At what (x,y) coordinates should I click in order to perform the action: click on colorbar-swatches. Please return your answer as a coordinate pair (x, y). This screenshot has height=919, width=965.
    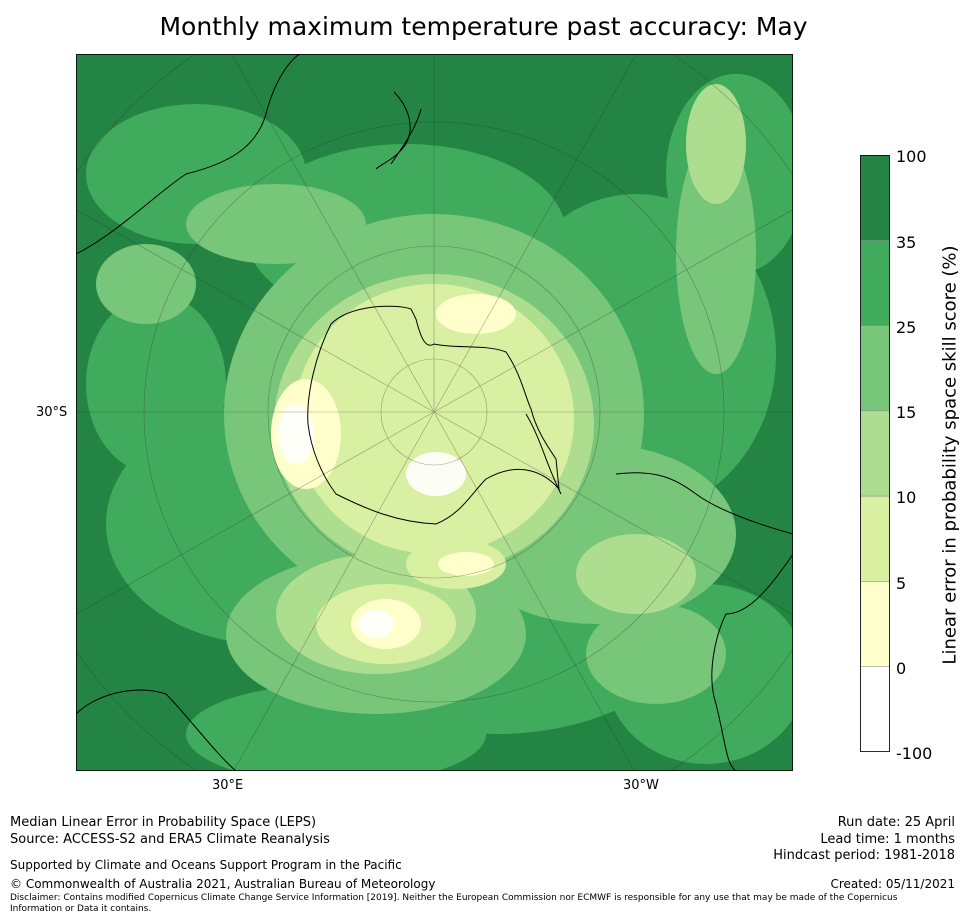
    Looking at the image, I should click on (875, 453).